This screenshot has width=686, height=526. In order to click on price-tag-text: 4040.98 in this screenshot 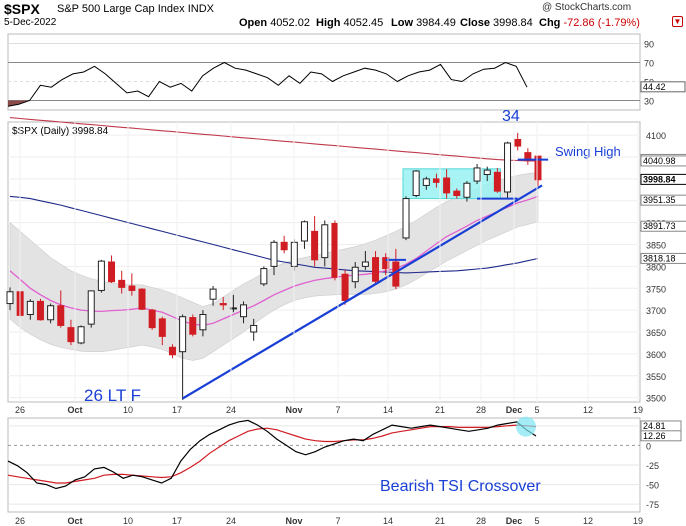, I will do `click(659, 161)`.